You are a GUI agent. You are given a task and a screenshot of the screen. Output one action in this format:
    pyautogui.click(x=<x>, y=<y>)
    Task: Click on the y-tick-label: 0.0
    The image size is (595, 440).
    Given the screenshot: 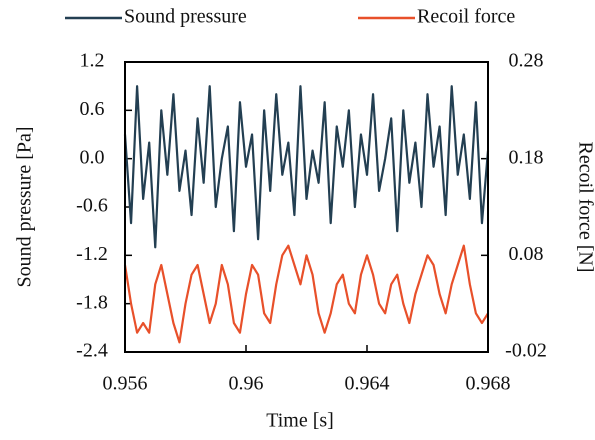 What is the action you would take?
    pyautogui.click(x=92, y=157)
    